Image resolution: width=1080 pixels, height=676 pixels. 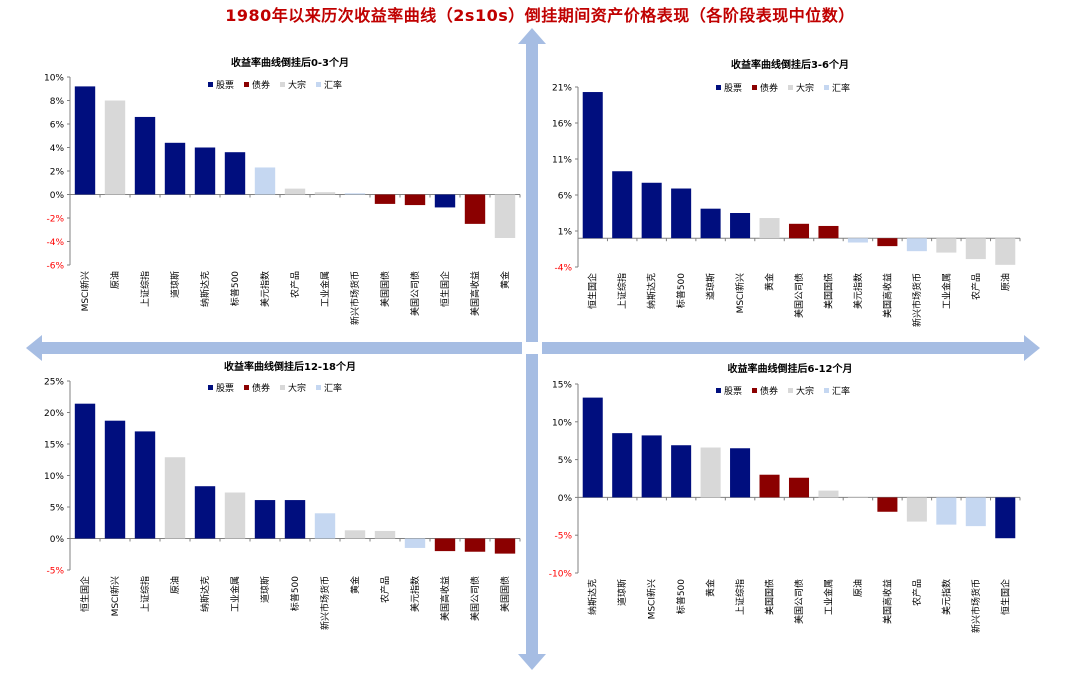 What do you see at coordinates (55, 572) in the screenshot?
I see `y-tick-label: -5%` at bounding box center [55, 572].